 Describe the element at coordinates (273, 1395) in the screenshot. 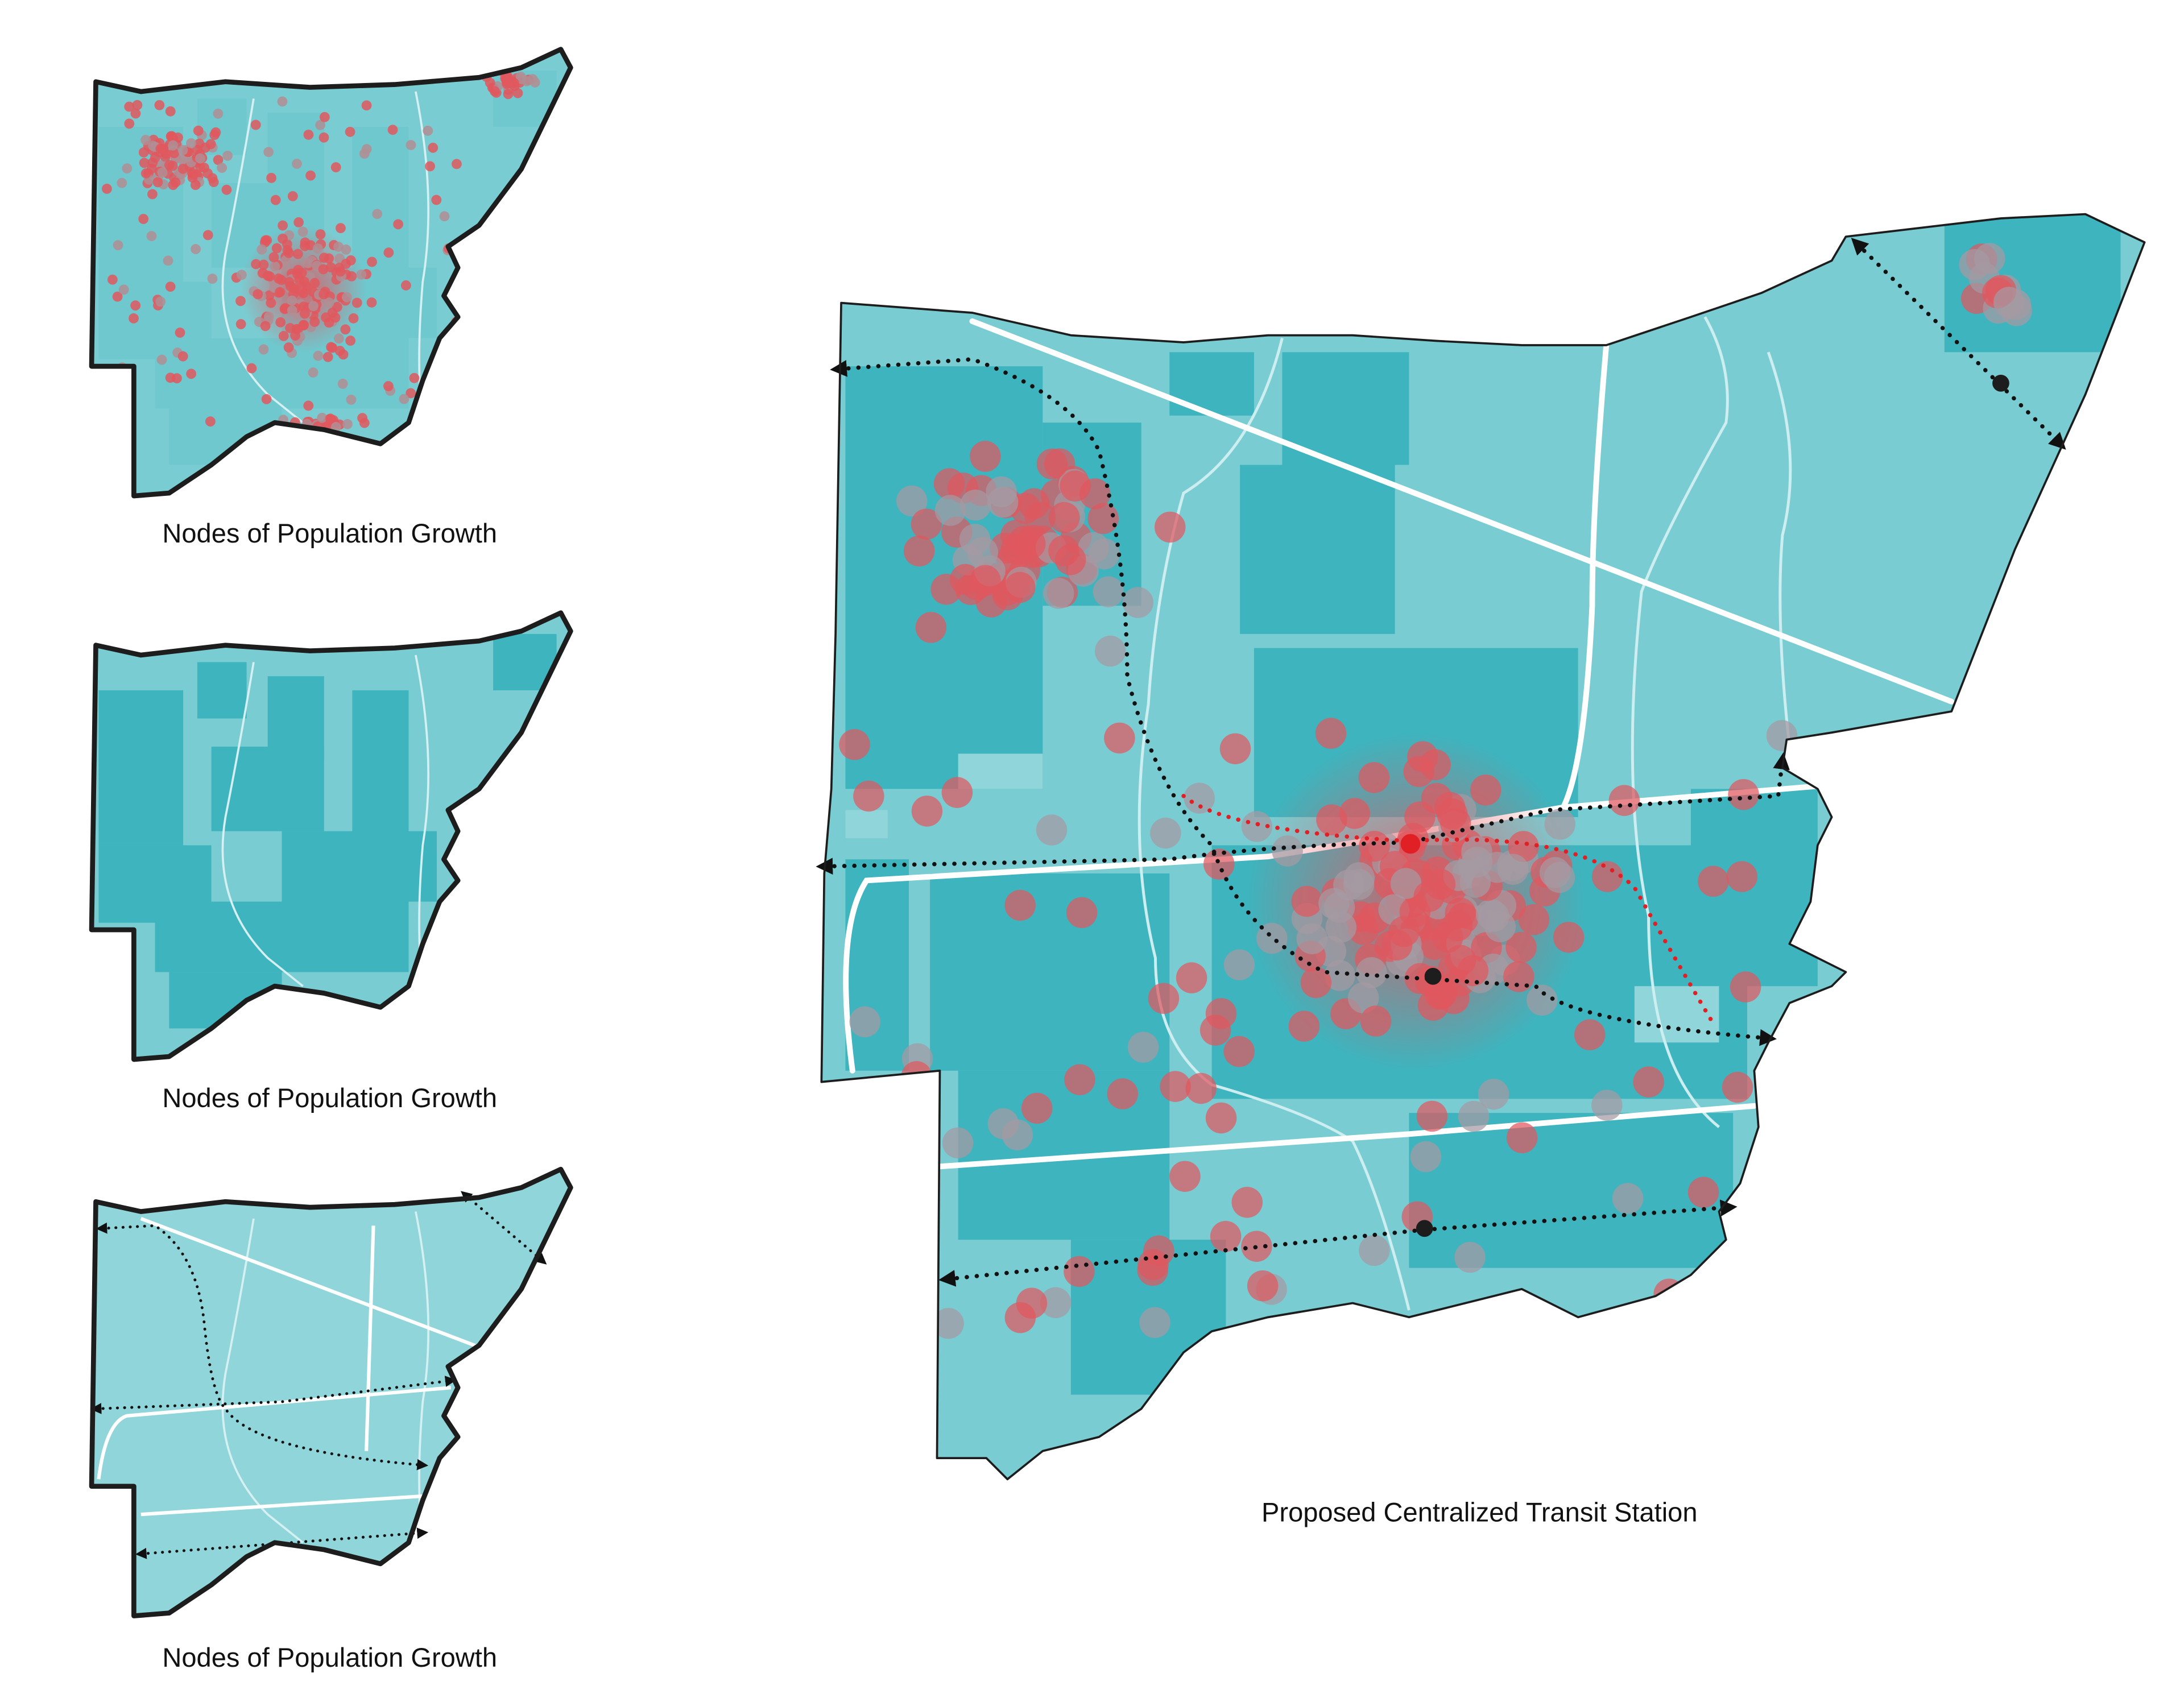

I see `transit-line` at that location.